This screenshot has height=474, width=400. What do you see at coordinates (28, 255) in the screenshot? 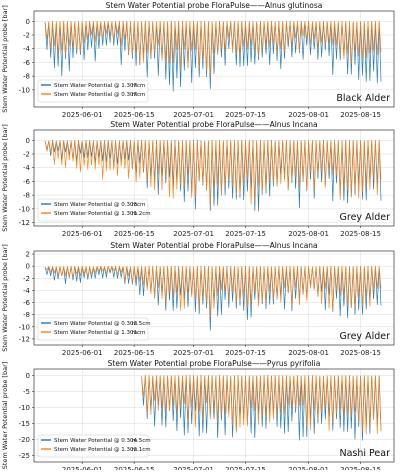
I see `y-tick-label: 2` at bounding box center [28, 255].